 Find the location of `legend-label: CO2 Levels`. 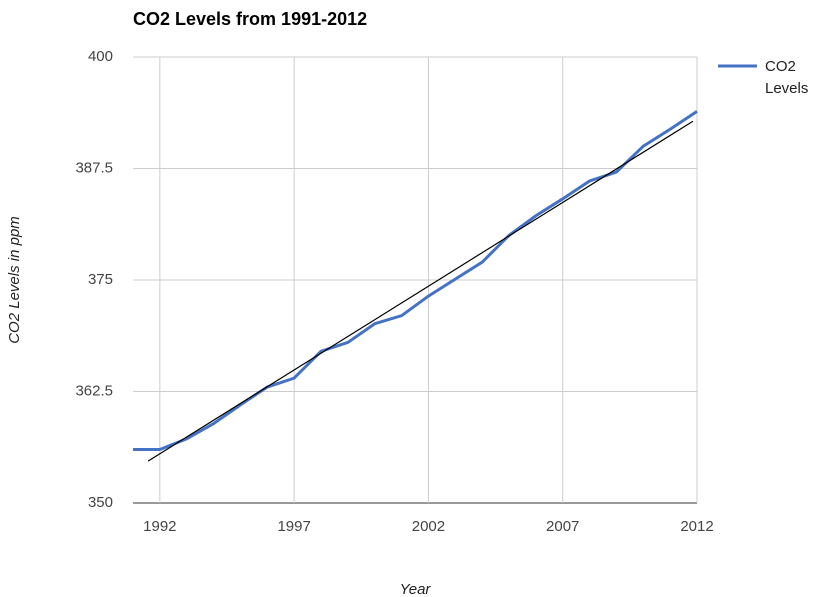

legend-label: CO2 Levels is located at coordinates (787, 77).